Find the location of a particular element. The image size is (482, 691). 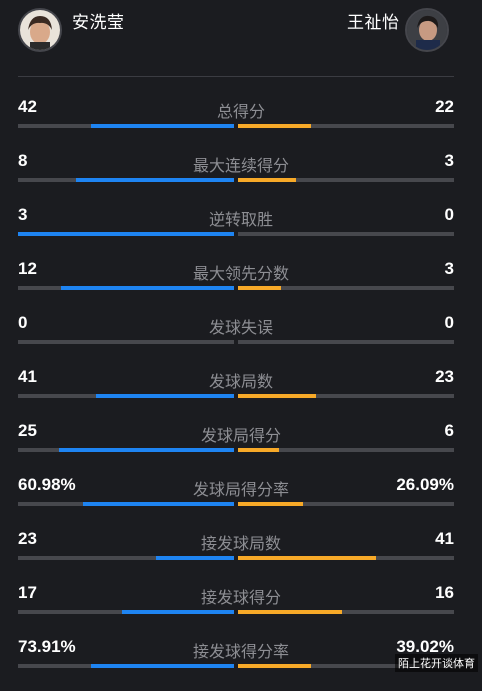

stat-row: 发球局得分率 60.98% 26.09% is located at coordinates (241, 502).